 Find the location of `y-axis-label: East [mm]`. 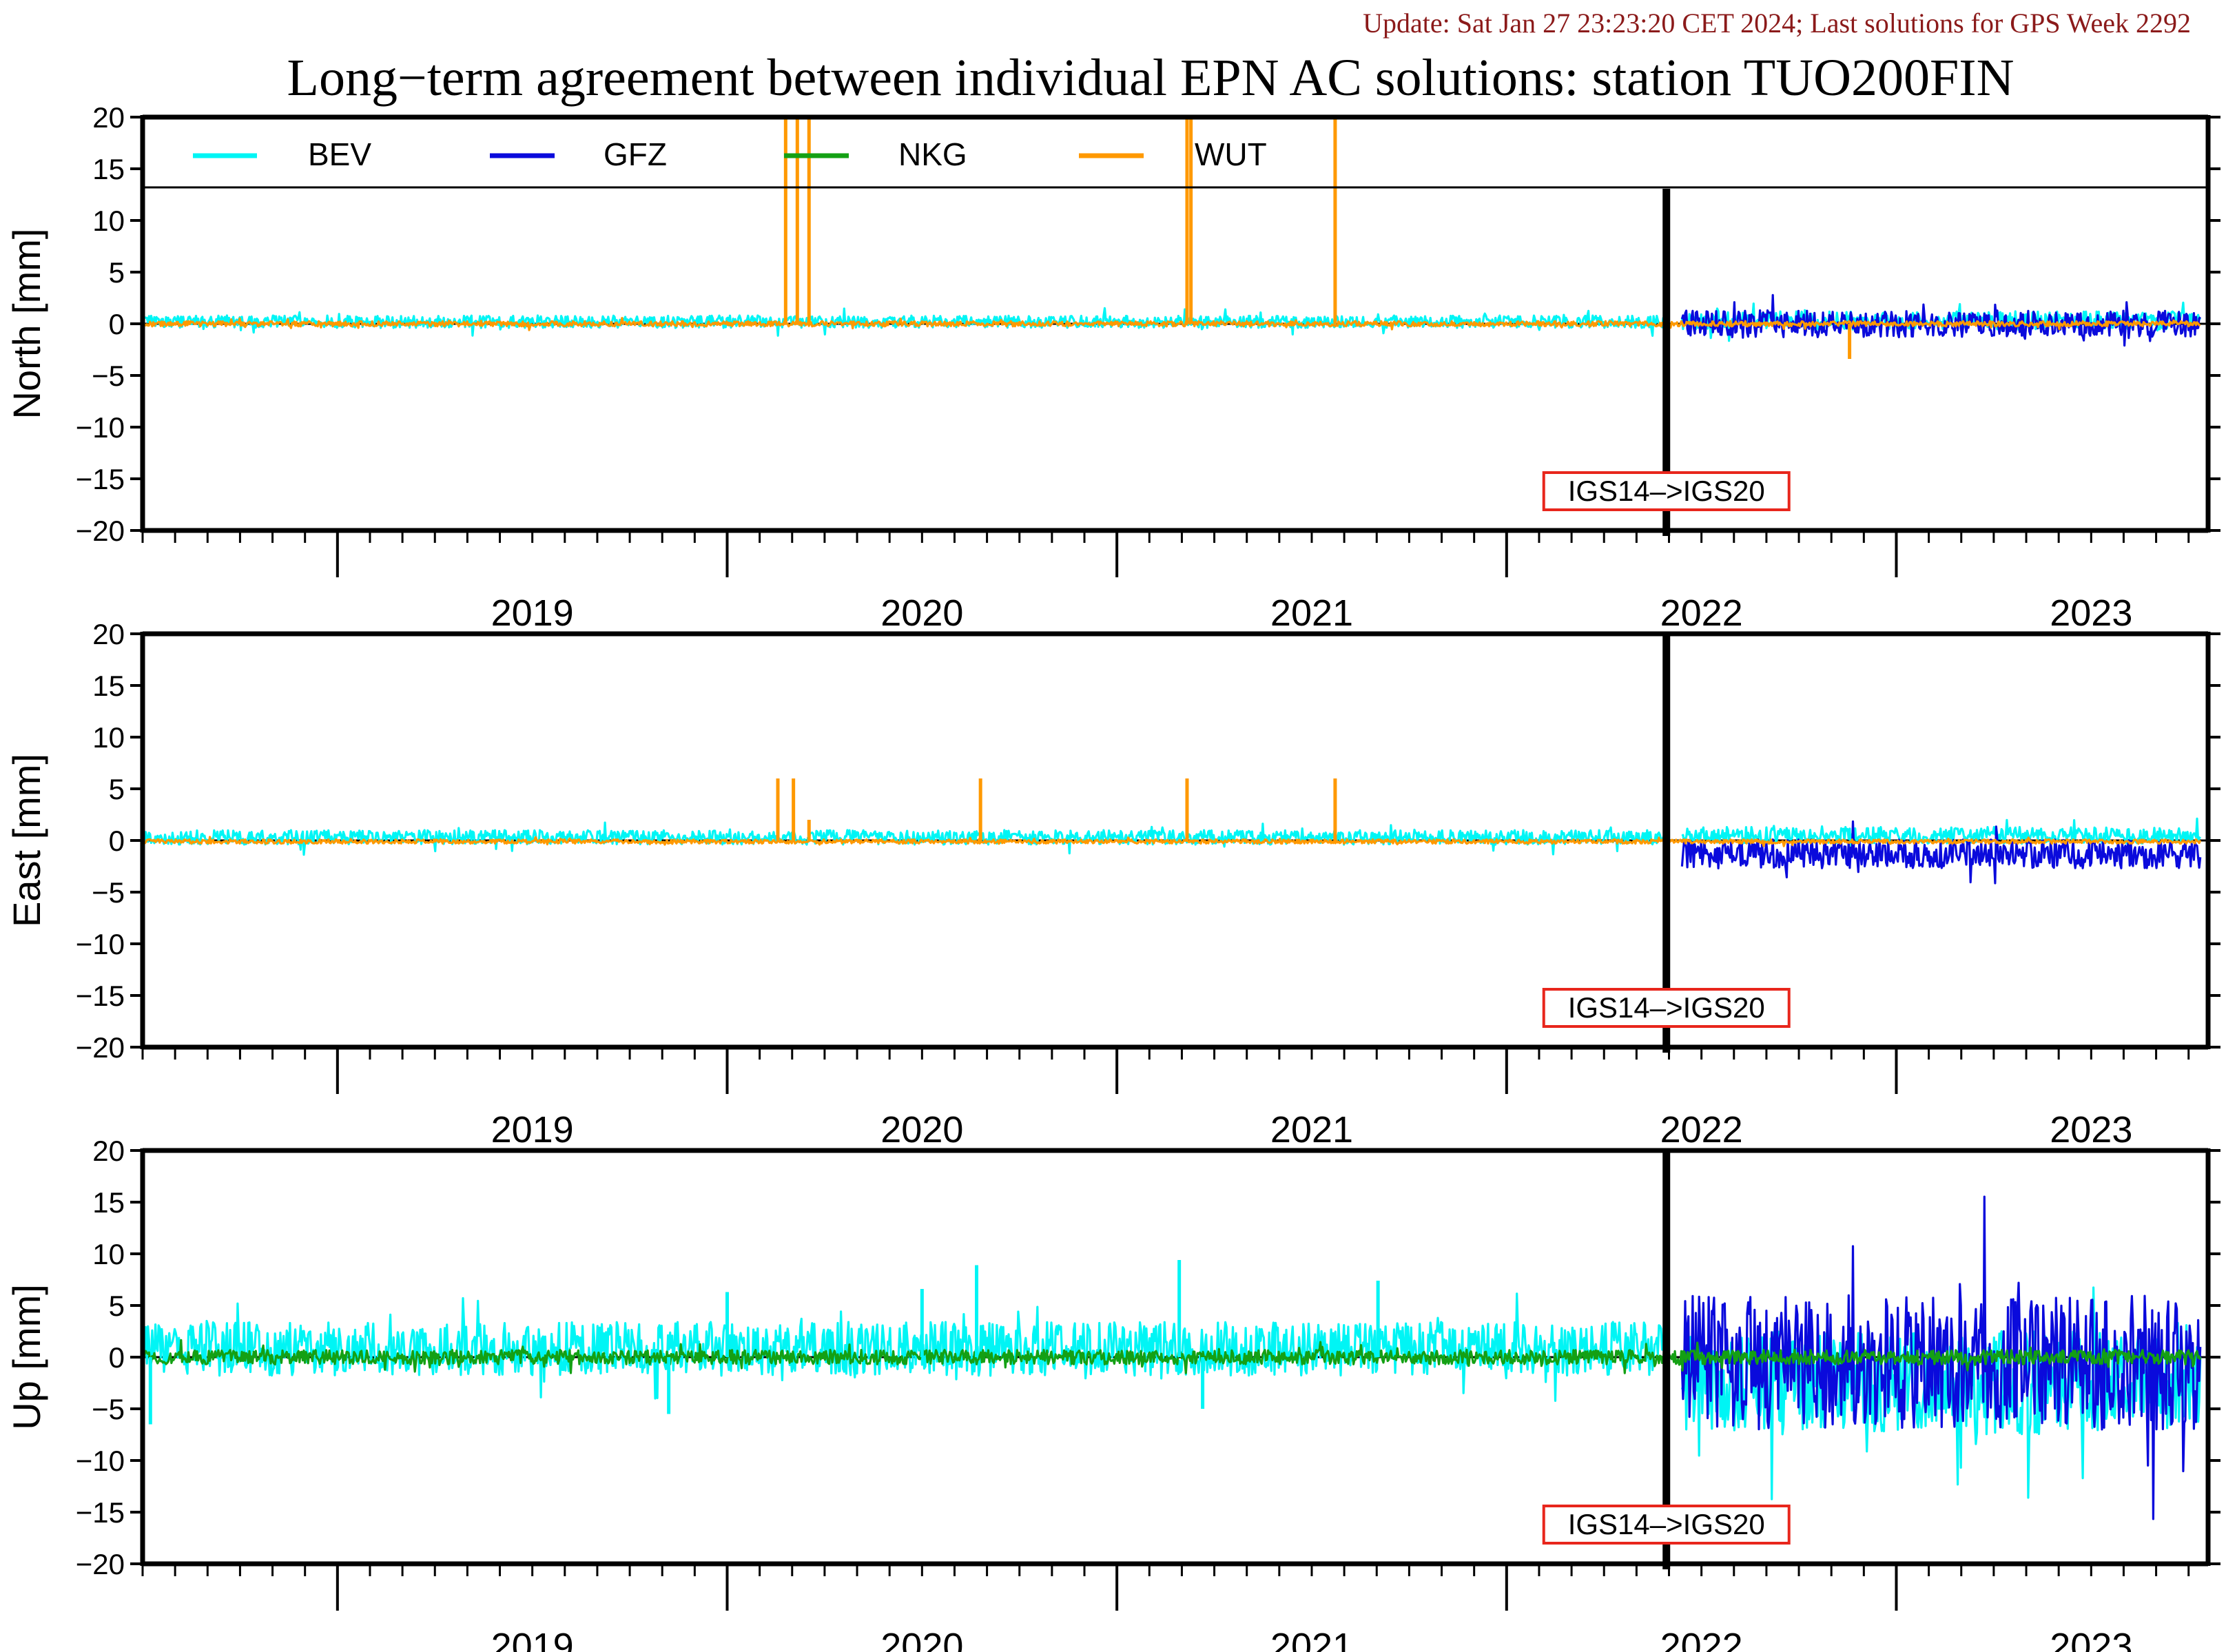

y-axis-label: East [mm] is located at coordinates (26, 840).